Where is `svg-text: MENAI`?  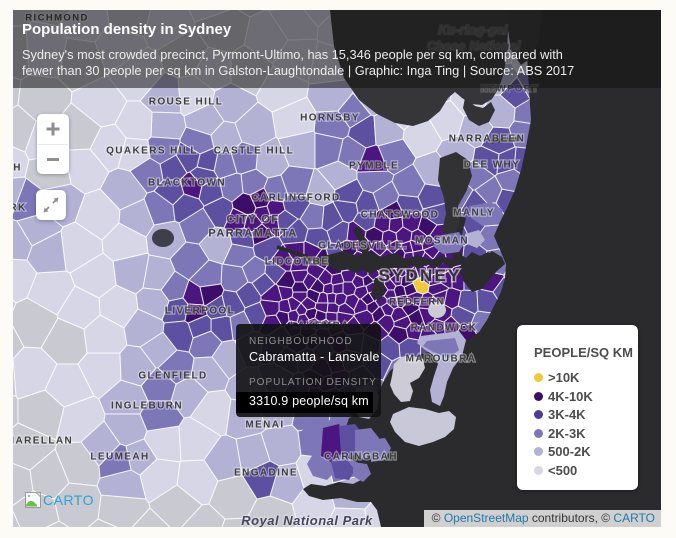 svg-text: MENAI is located at coordinates (264, 425).